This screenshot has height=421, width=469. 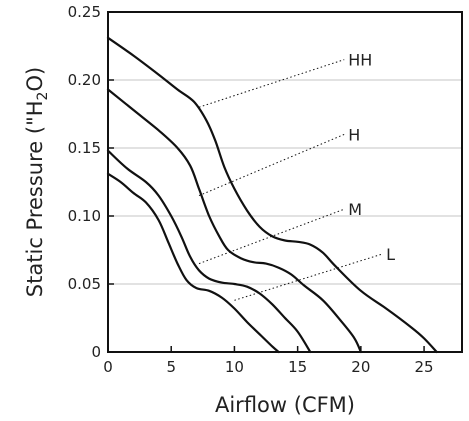 What do you see at coordinates (355, 209) in the screenshot?
I see `series-label-m: M` at bounding box center [355, 209].